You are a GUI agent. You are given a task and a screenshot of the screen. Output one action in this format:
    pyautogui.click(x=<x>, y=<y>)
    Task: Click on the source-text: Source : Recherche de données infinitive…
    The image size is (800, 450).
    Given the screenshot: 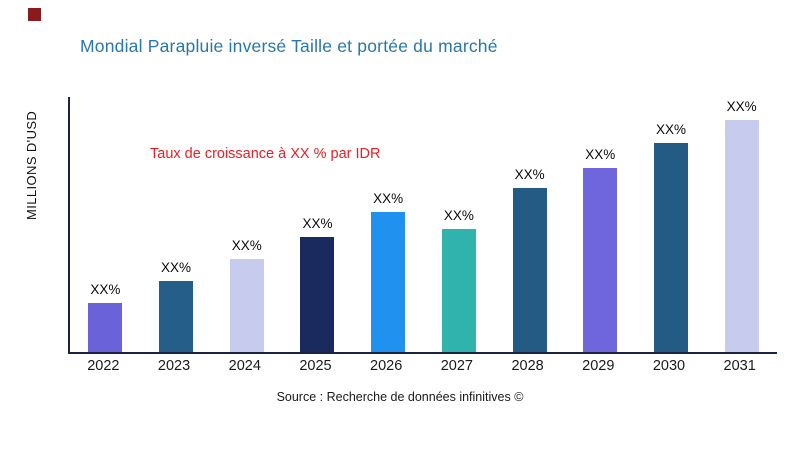 What is the action you would take?
    pyautogui.click(x=400, y=397)
    